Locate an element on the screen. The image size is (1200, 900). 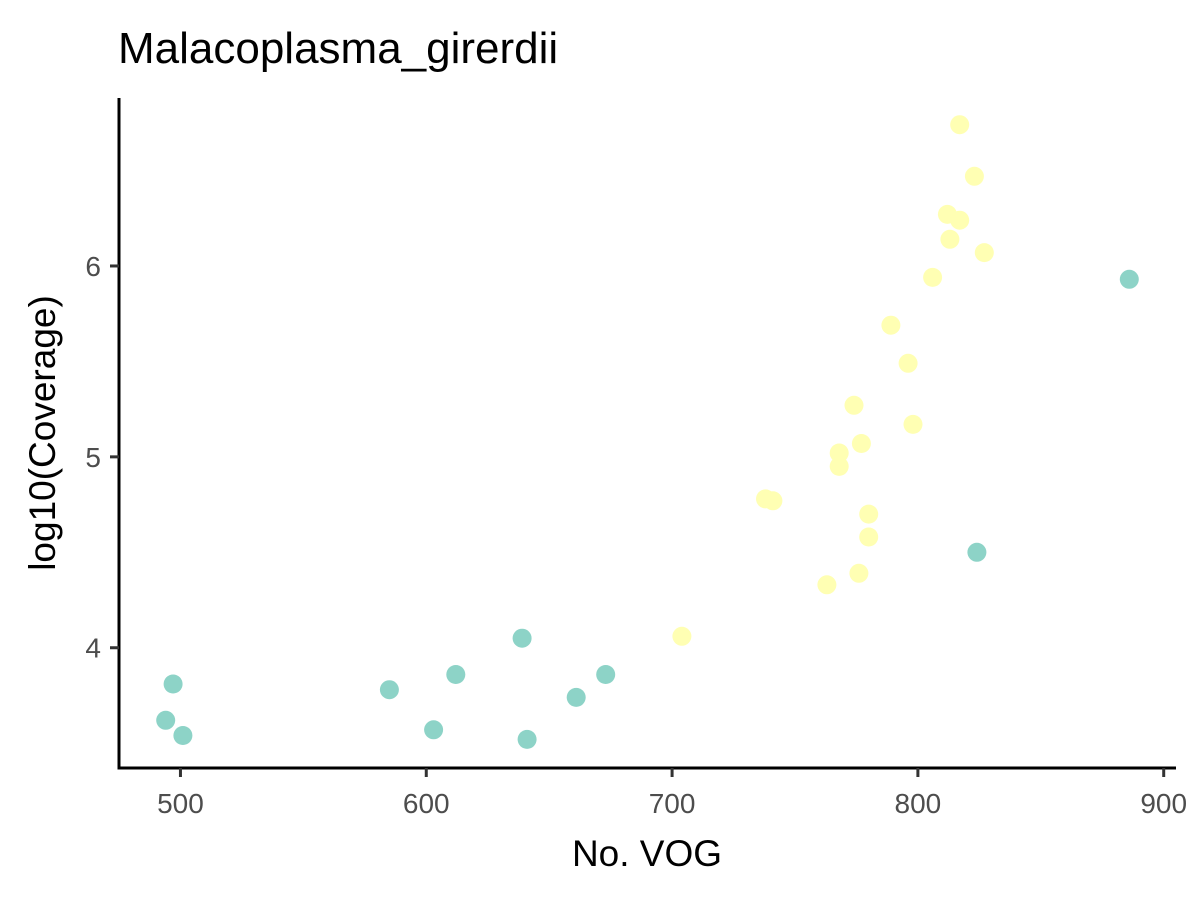
x-tick-label: 500 is located at coordinates (180, 803).